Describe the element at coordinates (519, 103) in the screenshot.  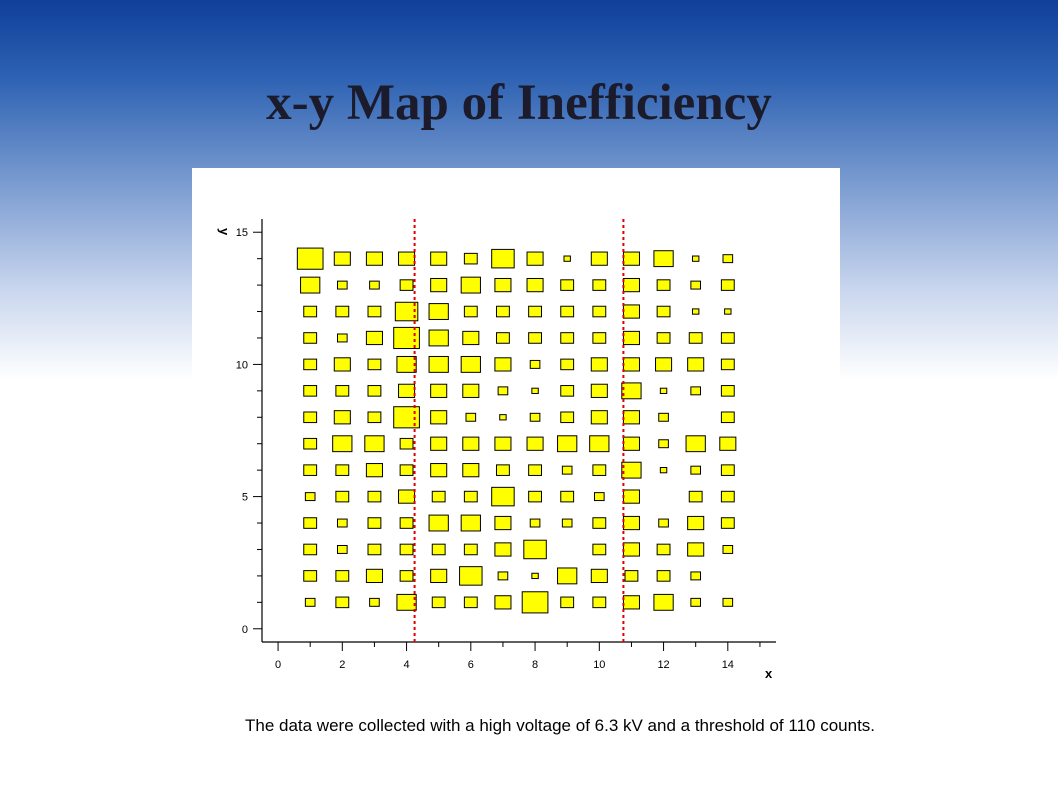
I see `slide-title: x-y Map of Inefficiency` at that location.